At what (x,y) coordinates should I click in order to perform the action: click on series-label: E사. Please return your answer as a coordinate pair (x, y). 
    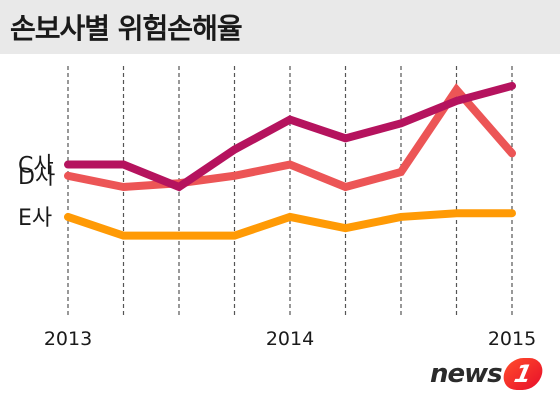
    Looking at the image, I should click on (35, 218).